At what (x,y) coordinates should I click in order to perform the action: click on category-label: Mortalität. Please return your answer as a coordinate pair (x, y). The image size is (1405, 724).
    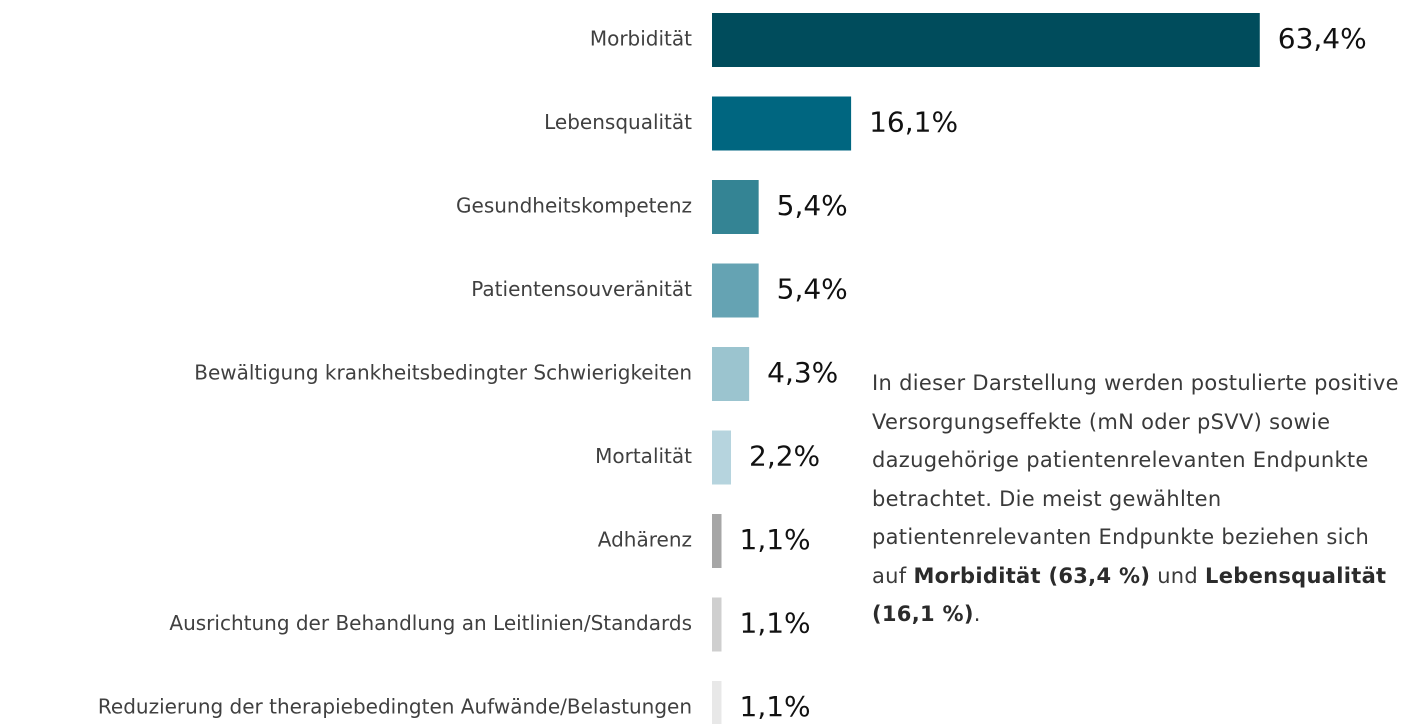
    Looking at the image, I should click on (643, 456).